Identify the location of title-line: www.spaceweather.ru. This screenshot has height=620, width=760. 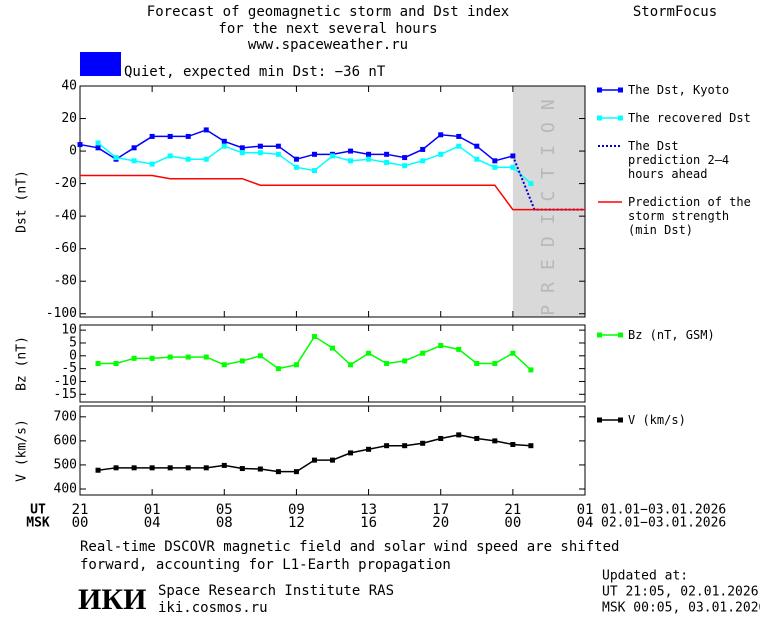
(328, 45).